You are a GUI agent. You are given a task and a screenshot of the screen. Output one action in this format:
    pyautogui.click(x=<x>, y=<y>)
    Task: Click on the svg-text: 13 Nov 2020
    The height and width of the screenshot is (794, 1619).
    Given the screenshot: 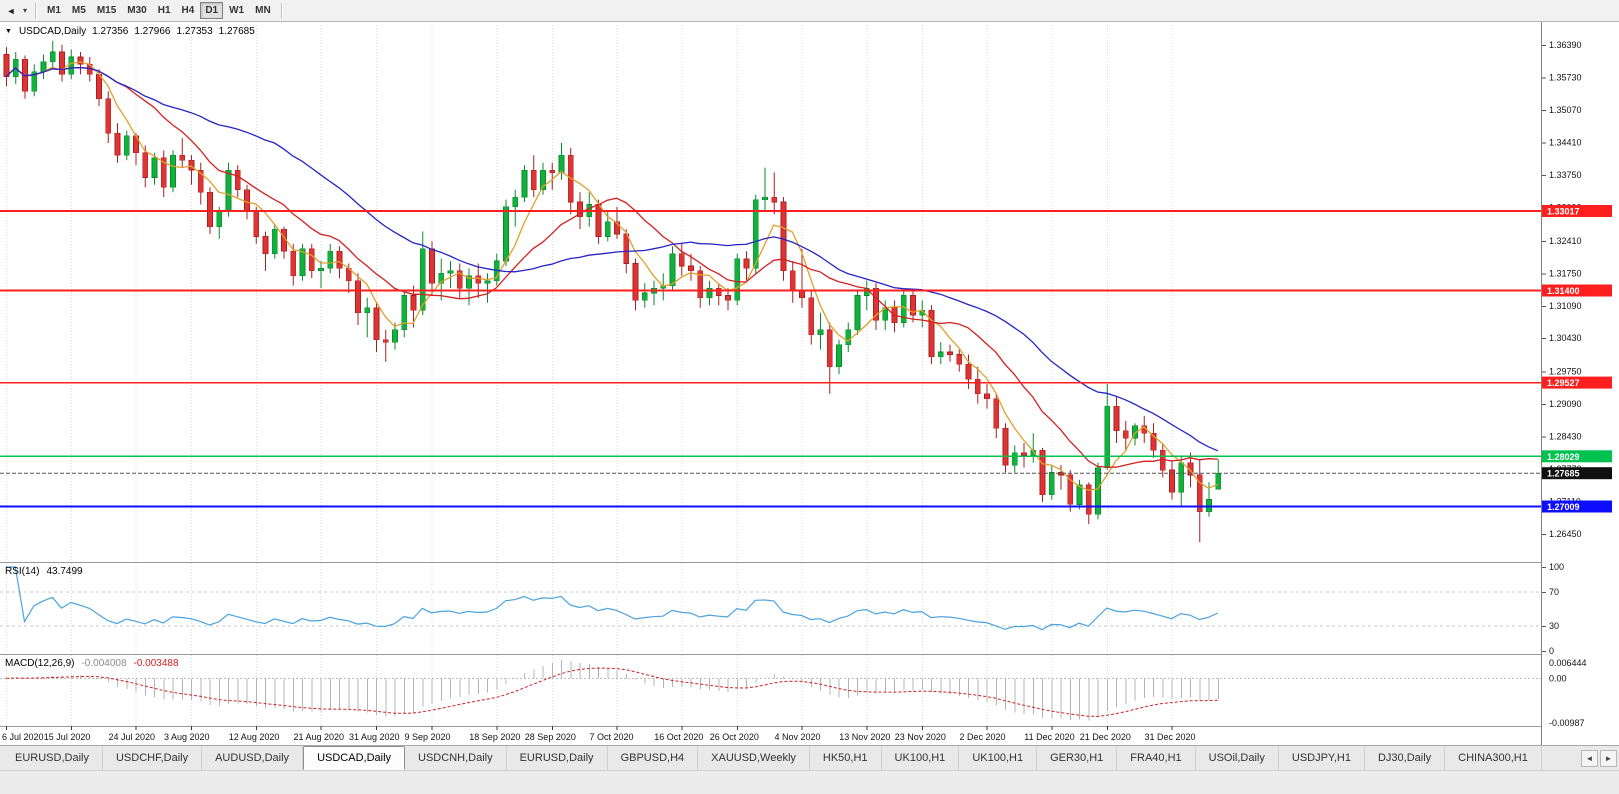 What is the action you would take?
    pyautogui.click(x=864, y=737)
    